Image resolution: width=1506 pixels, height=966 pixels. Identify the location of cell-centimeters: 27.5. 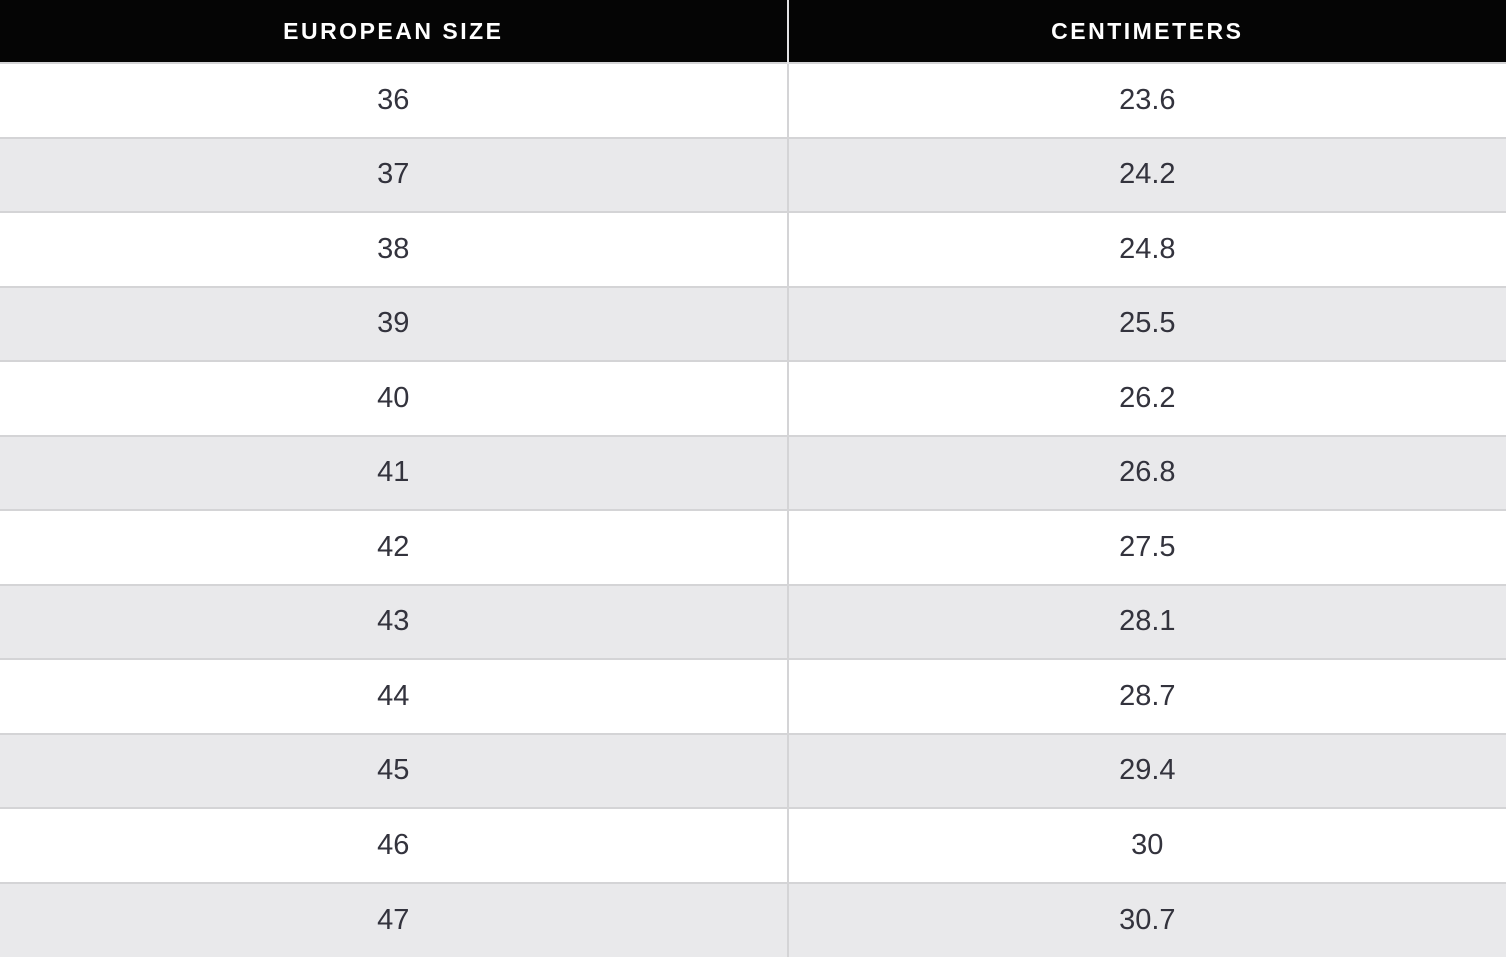
(1146, 547).